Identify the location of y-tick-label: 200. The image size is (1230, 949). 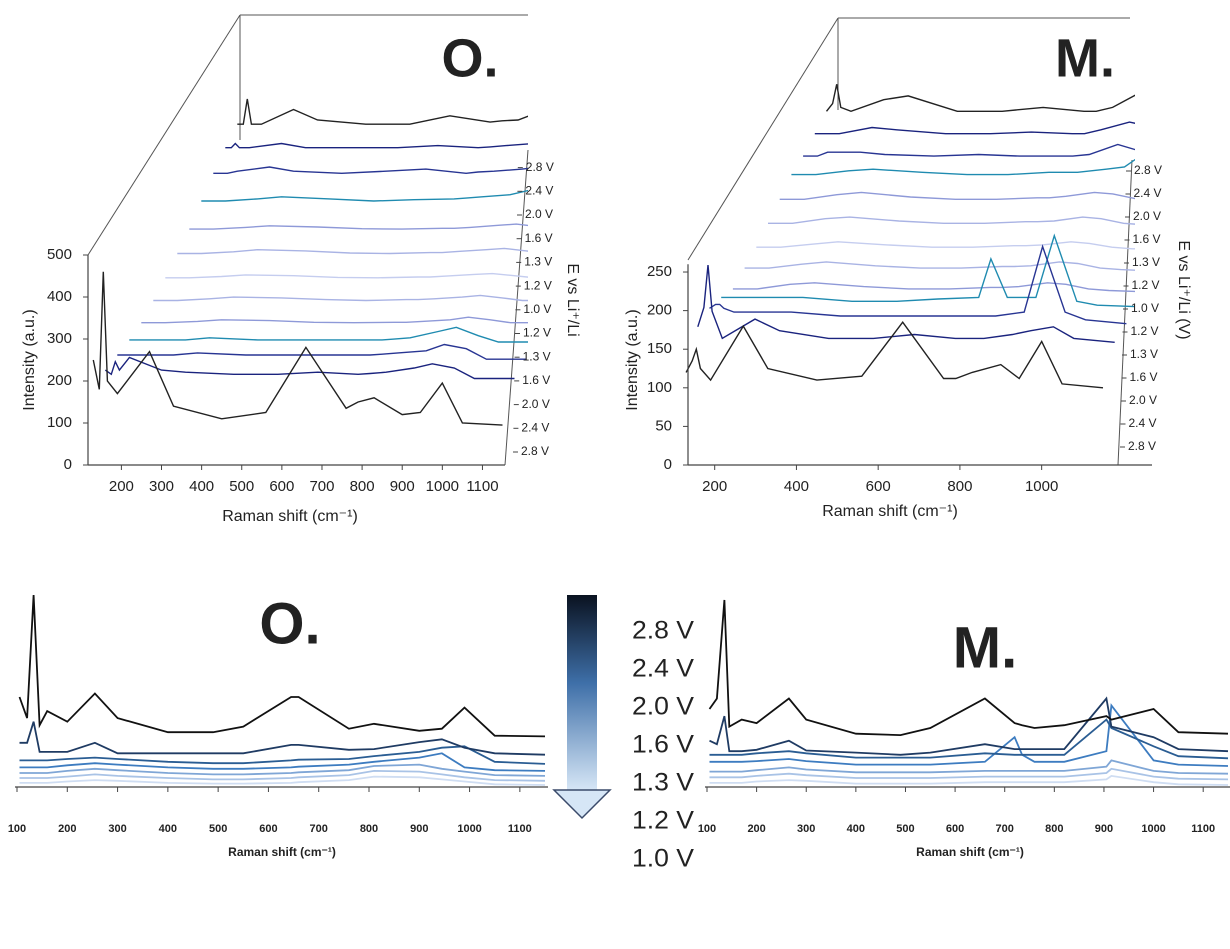
(59, 380).